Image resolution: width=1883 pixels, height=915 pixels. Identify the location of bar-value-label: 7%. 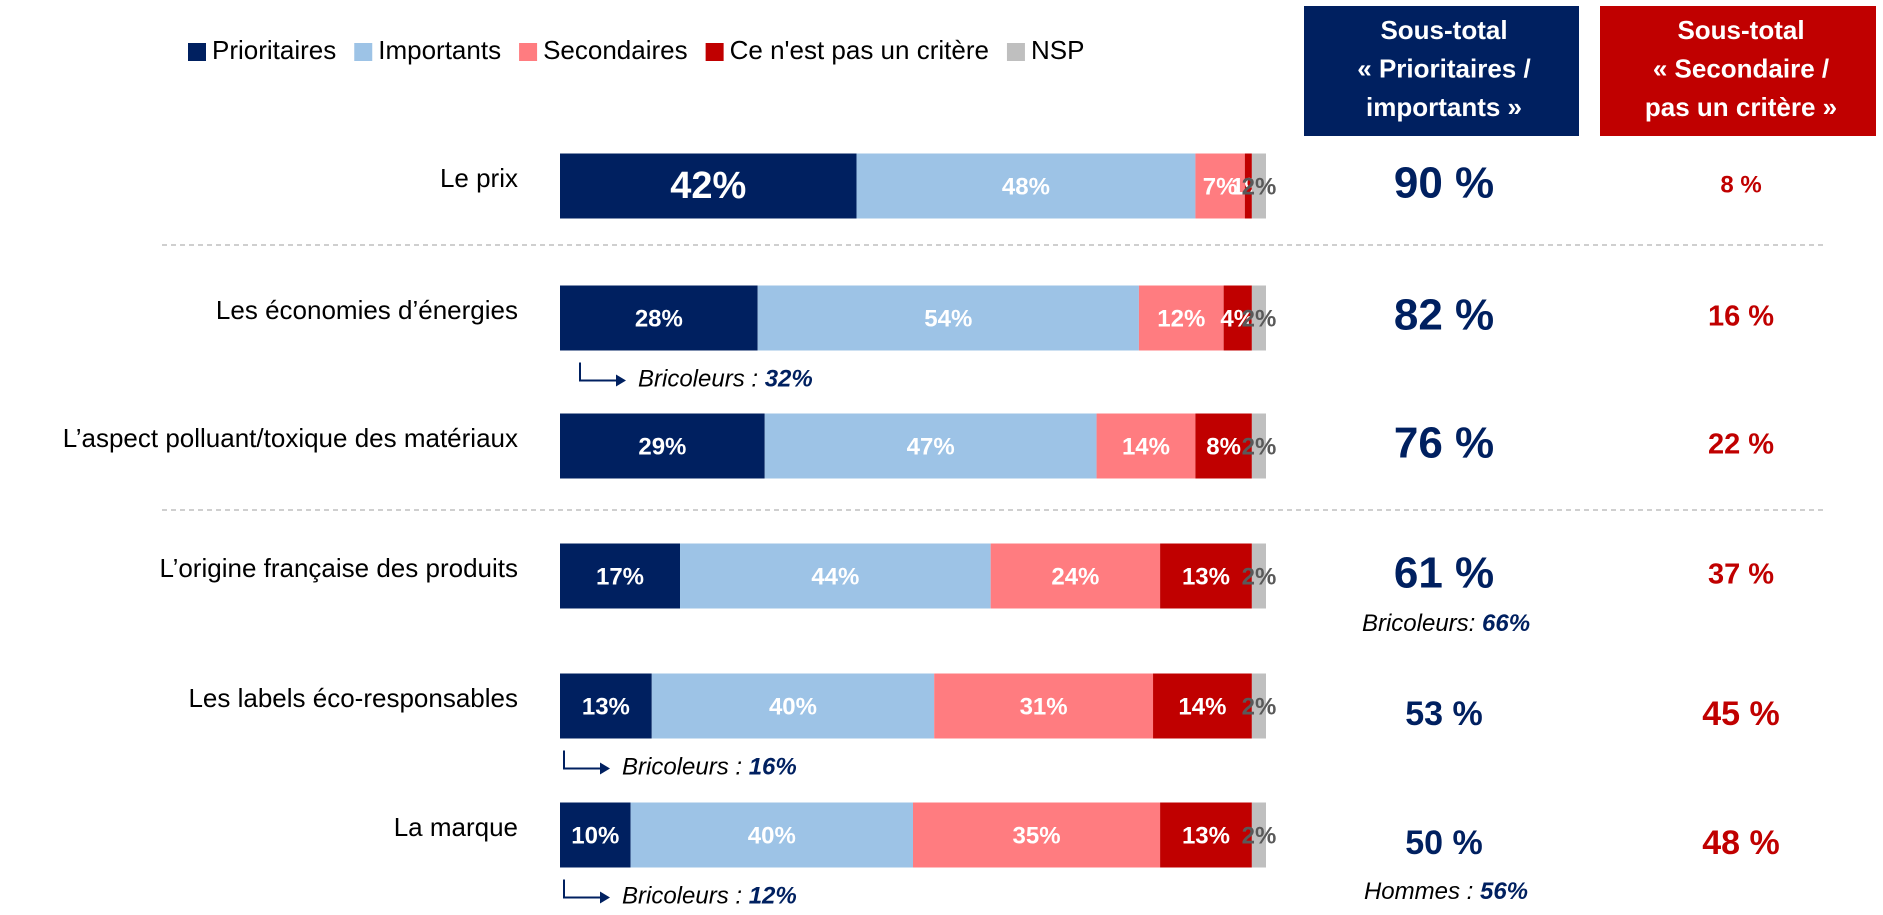
(1220, 186).